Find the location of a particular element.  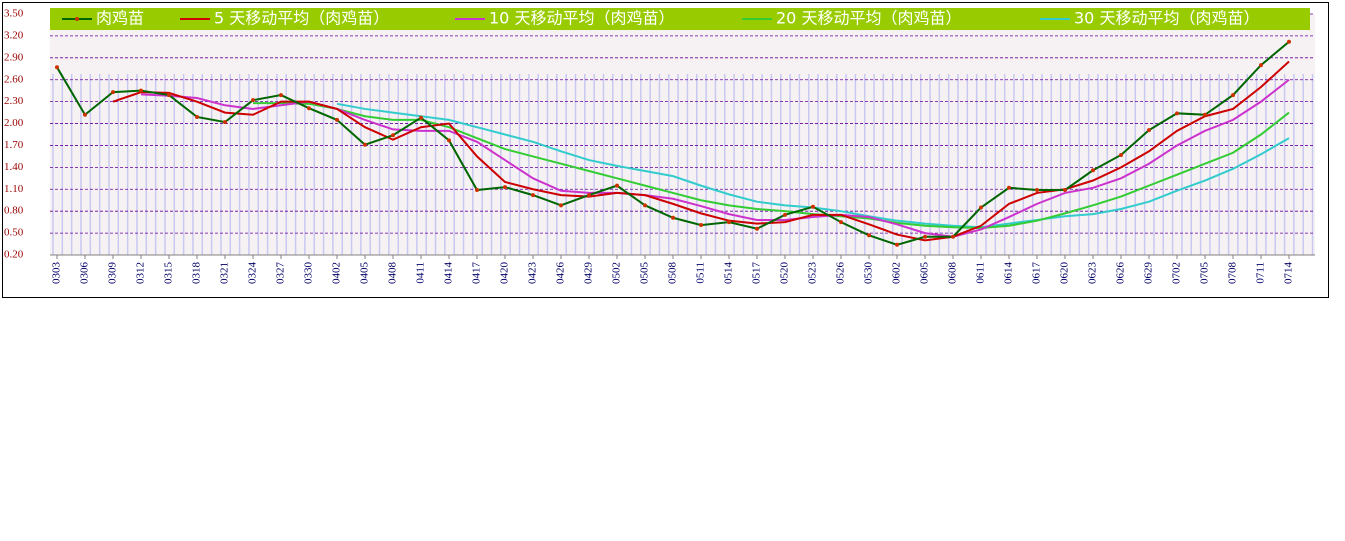

x-tick-label: 0711 is located at coordinates (1261, 273).